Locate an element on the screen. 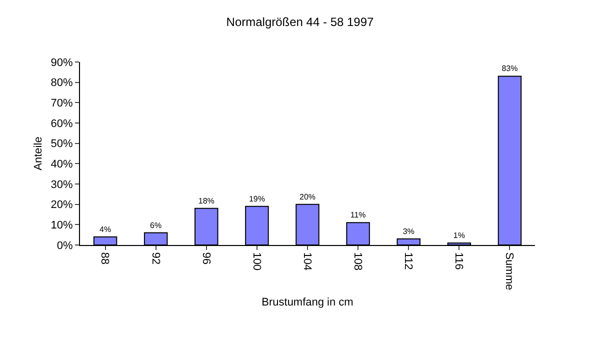 Image resolution: width=600 pixels, height=350 pixels. y-tick-label: 70% is located at coordinates (62, 104).